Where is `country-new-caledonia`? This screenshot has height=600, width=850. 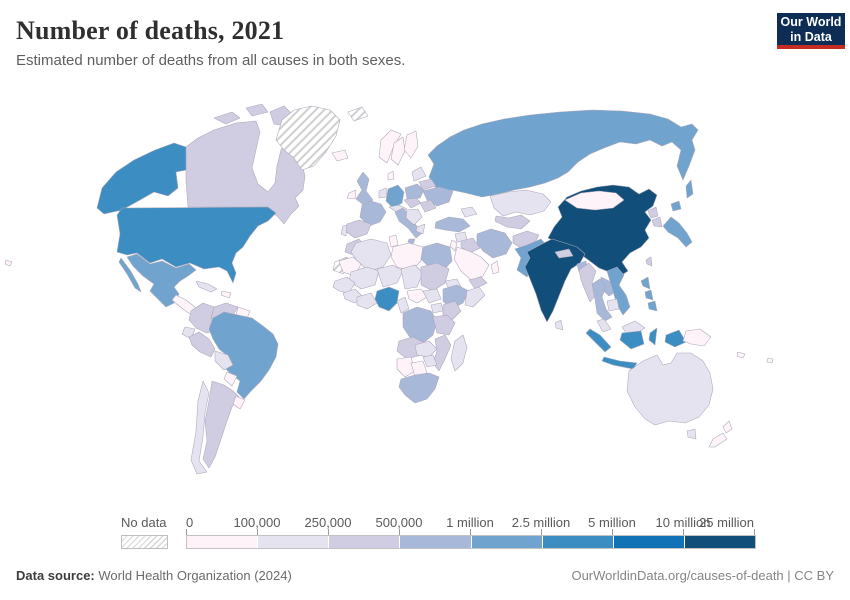 country-new-caledonia is located at coordinates (741, 355).